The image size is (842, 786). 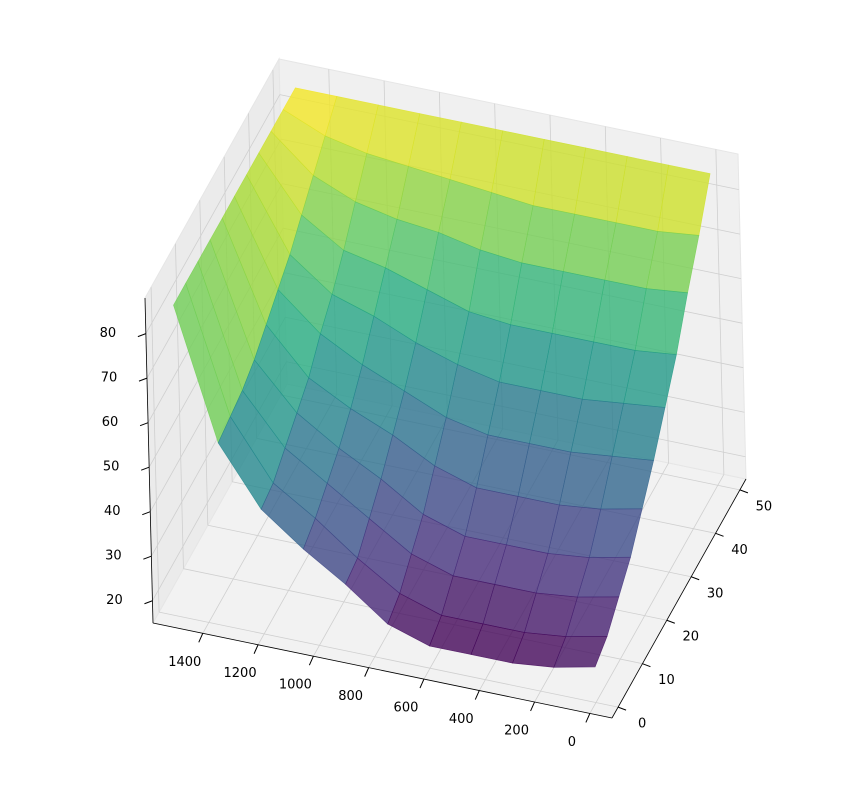 I want to click on x-tick-label: 1400, so click(x=184, y=662).